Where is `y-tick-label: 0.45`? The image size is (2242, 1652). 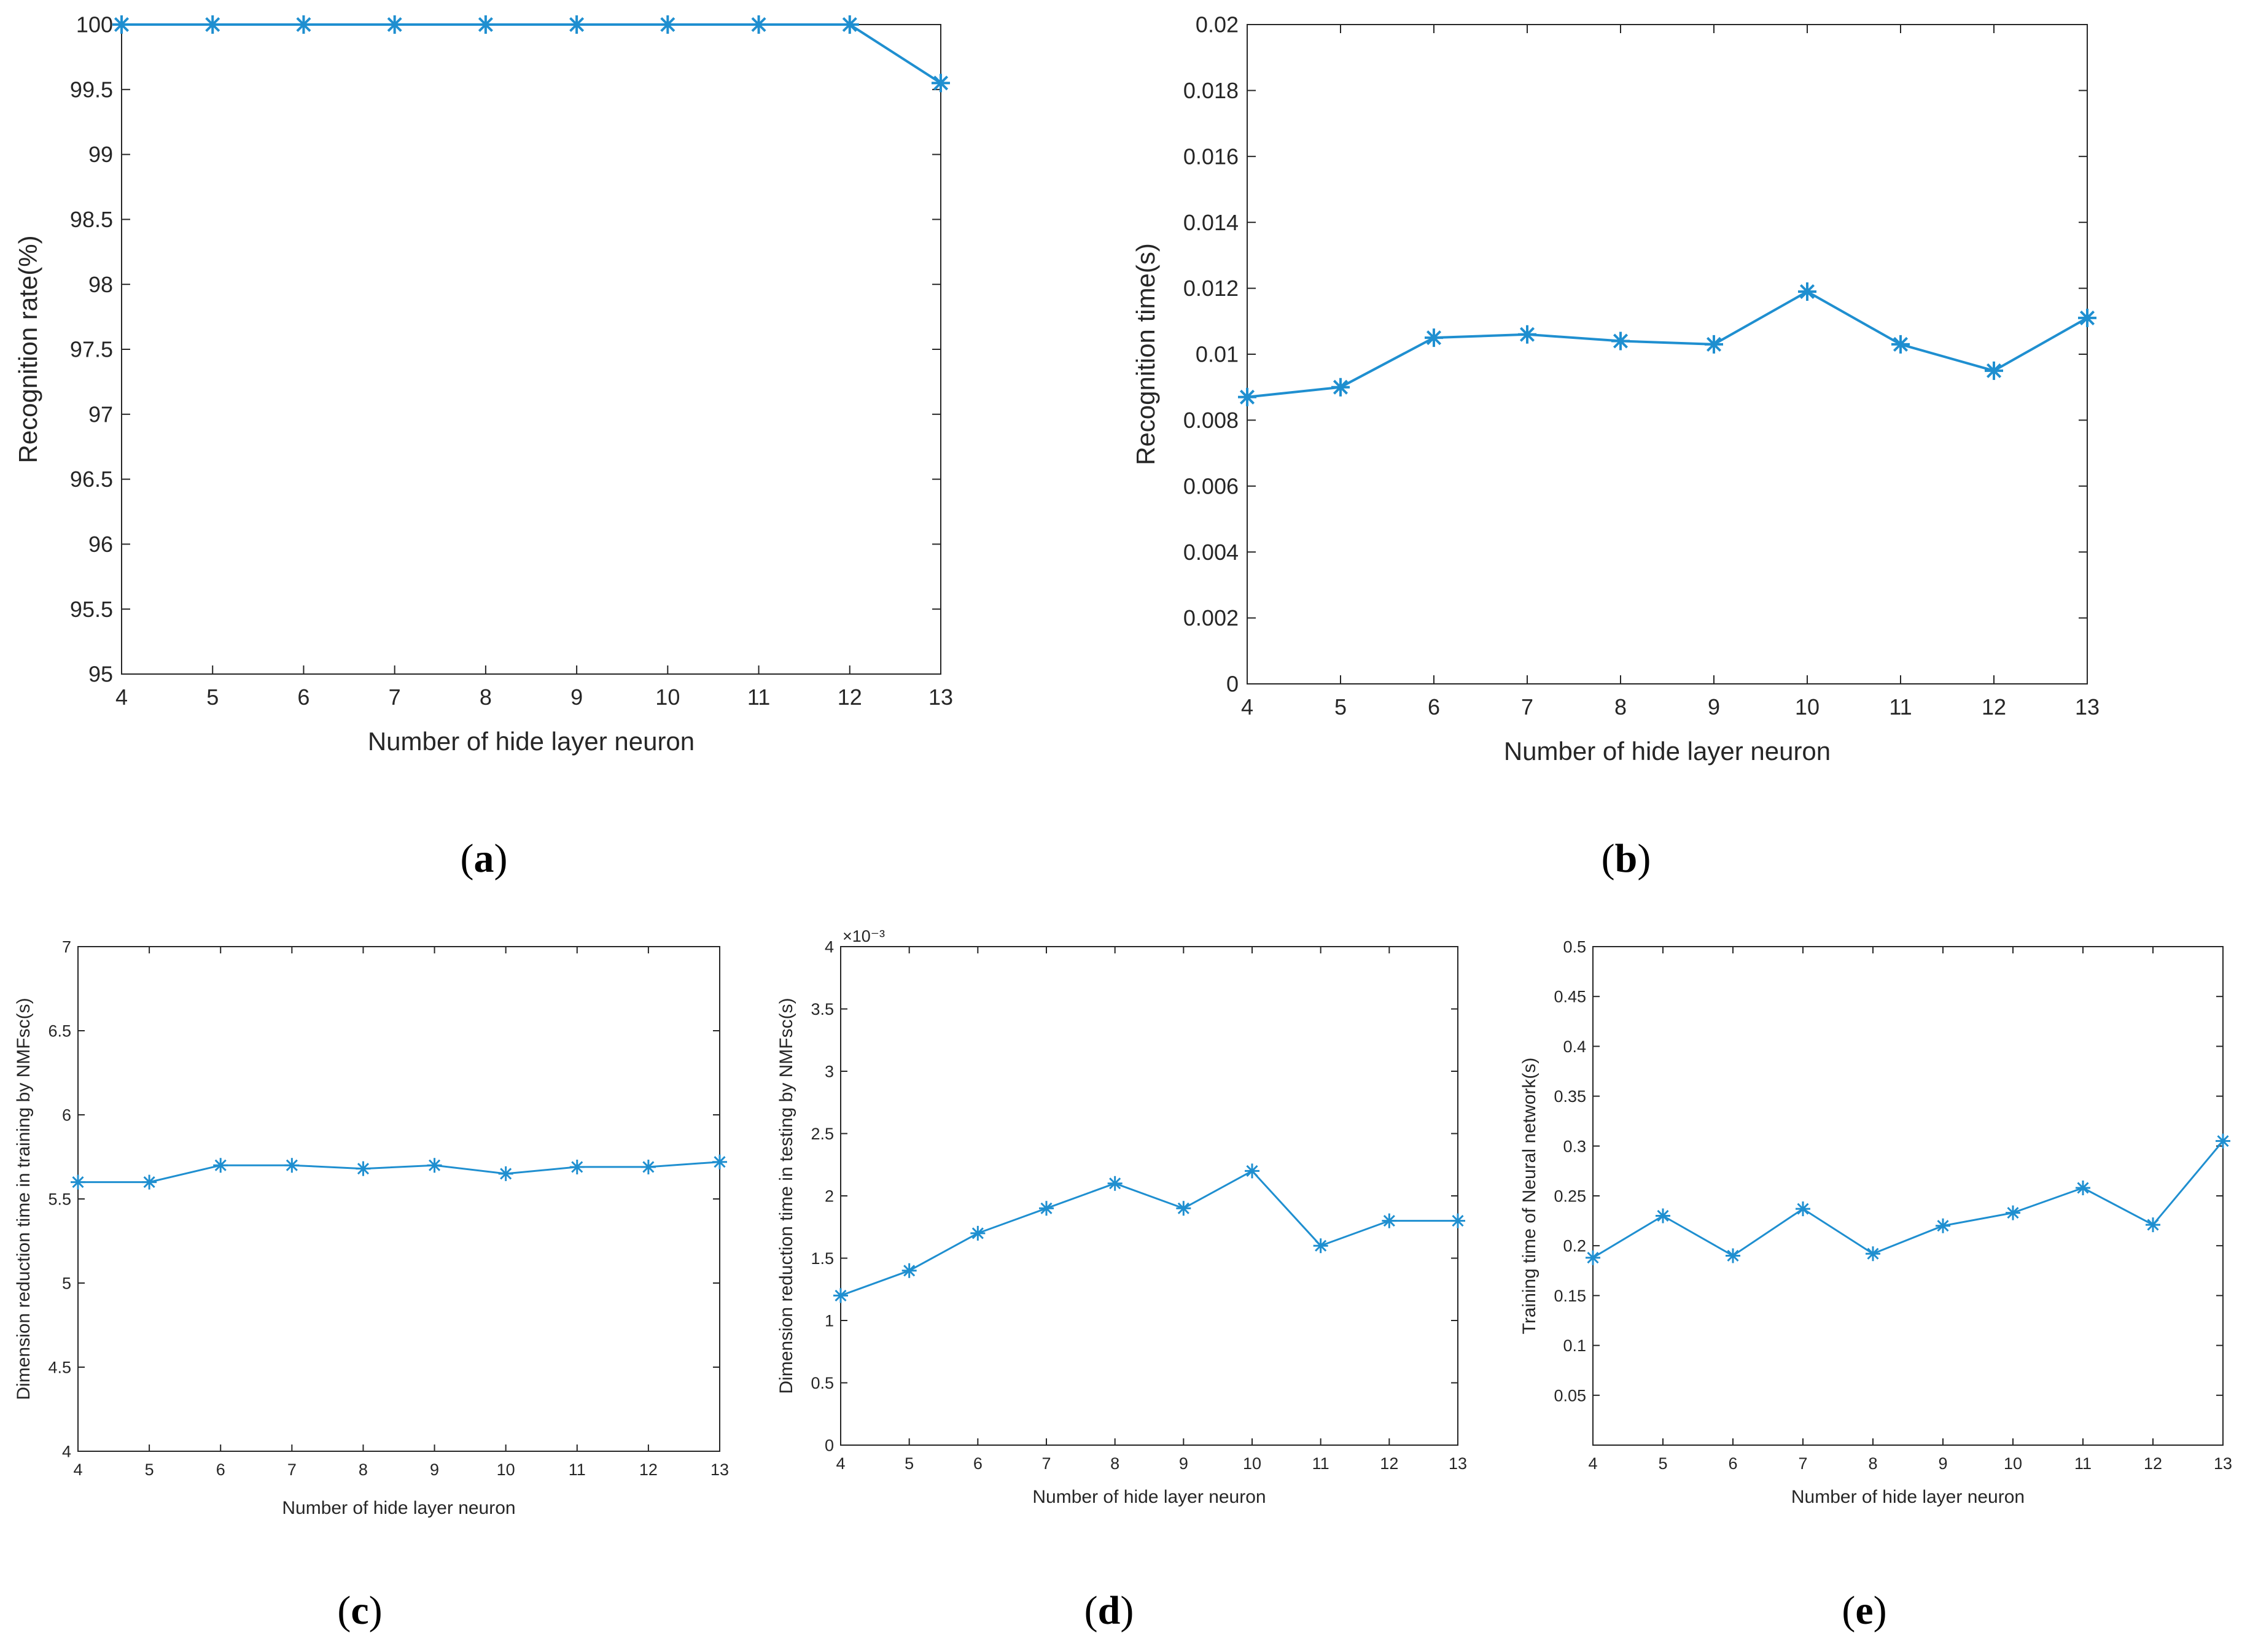 y-tick-label: 0.45 is located at coordinates (1570, 997).